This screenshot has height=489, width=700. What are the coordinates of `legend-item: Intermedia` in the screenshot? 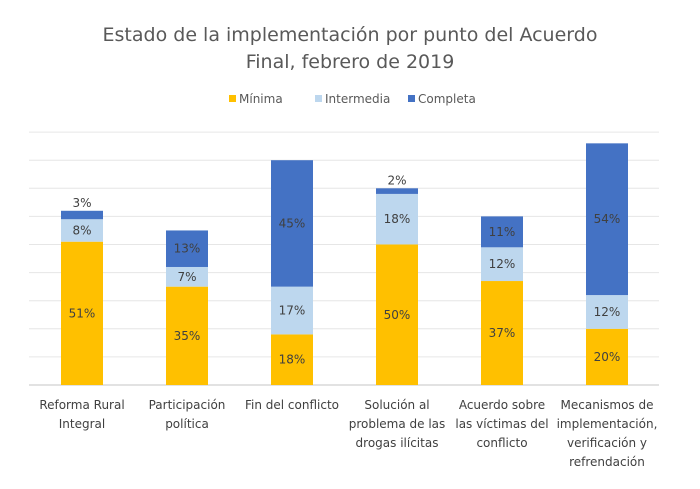 It's located at (352, 99).